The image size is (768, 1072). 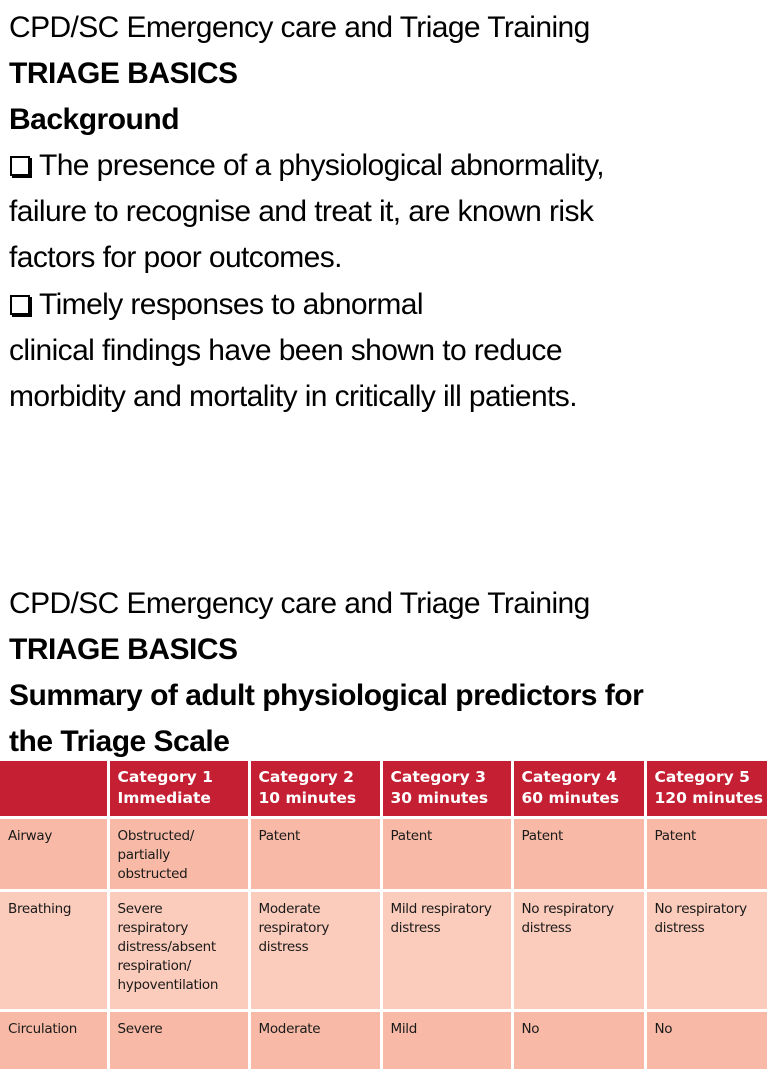 What do you see at coordinates (55, 1040) in the screenshot?
I see `row-label: Circulation` at bounding box center [55, 1040].